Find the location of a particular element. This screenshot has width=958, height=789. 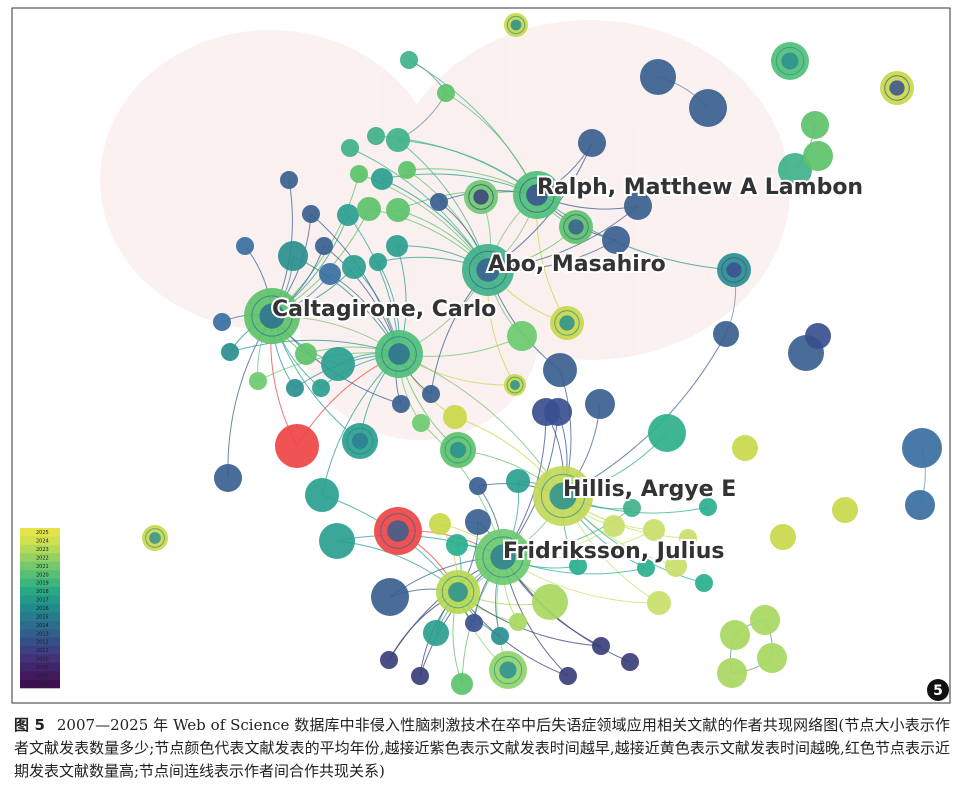

legend-label: 2019 is located at coordinates (42, 584).